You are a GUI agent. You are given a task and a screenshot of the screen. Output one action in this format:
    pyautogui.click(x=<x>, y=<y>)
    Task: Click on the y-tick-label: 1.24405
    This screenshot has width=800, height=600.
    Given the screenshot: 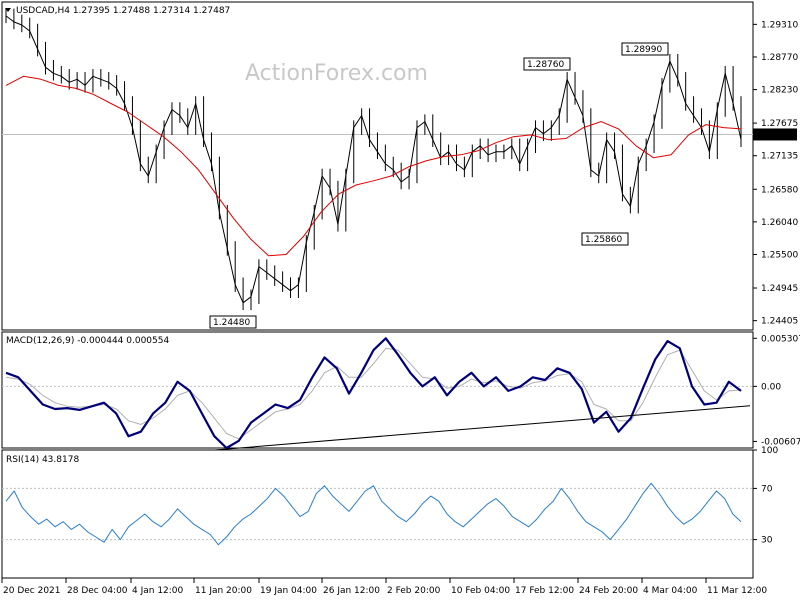 What is the action you would take?
    pyautogui.click(x=779, y=322)
    